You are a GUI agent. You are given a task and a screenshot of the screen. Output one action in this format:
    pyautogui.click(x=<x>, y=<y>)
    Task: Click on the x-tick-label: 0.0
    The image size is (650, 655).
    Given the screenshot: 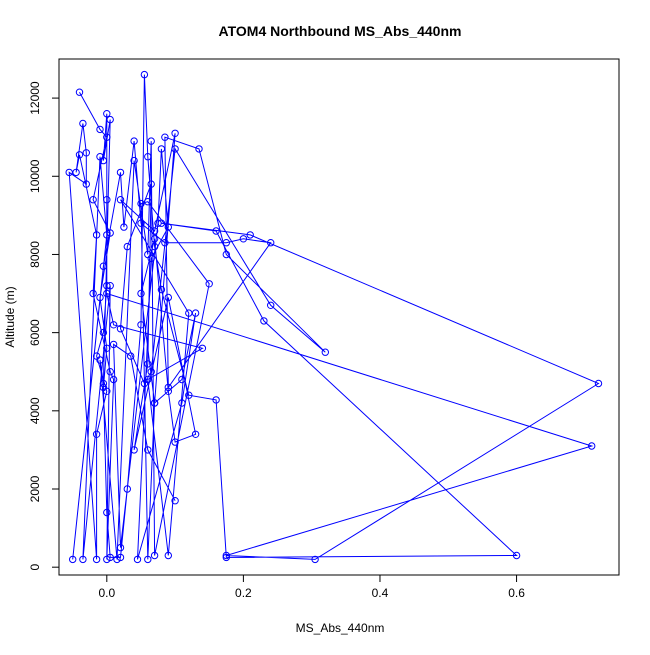 What is the action you would take?
    pyautogui.click(x=106, y=593)
    